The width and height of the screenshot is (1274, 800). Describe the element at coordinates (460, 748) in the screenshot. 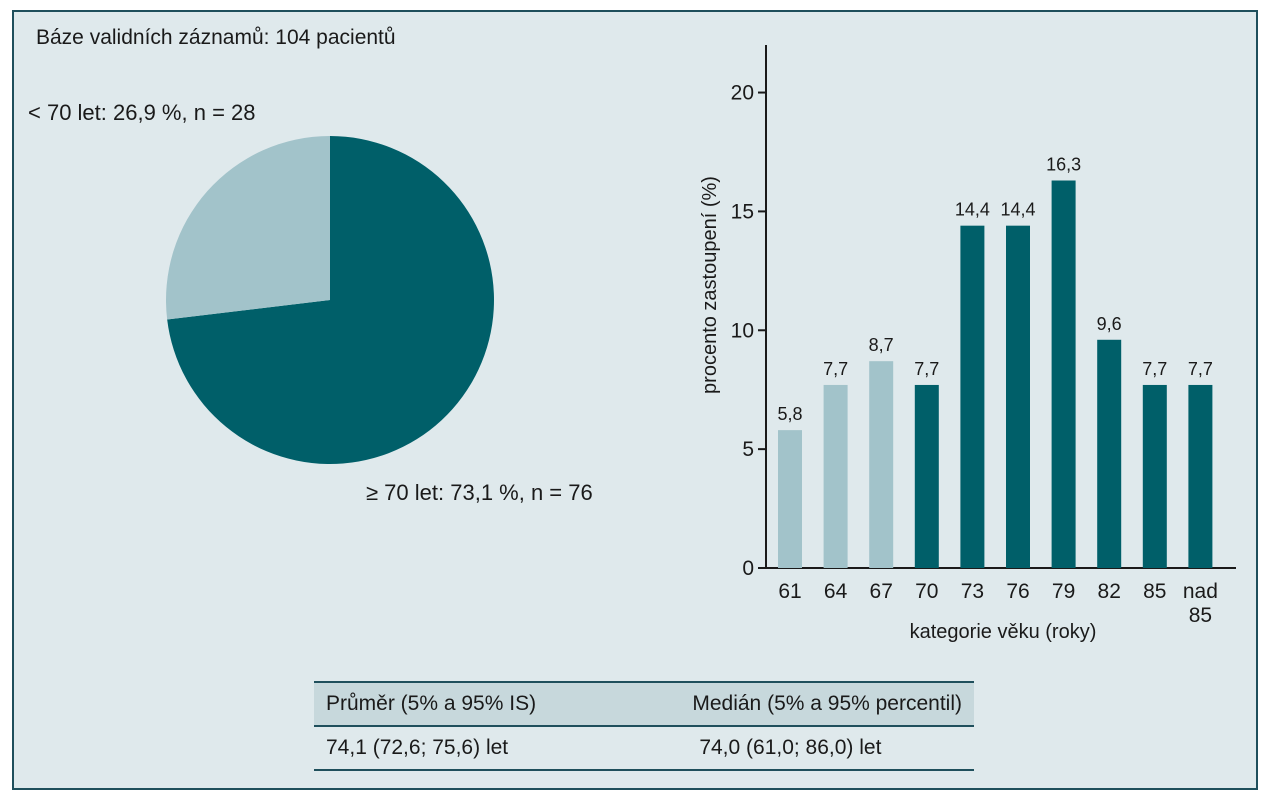

I see `cell-mean: 74,1 (72,6; 75,6) let` at that location.